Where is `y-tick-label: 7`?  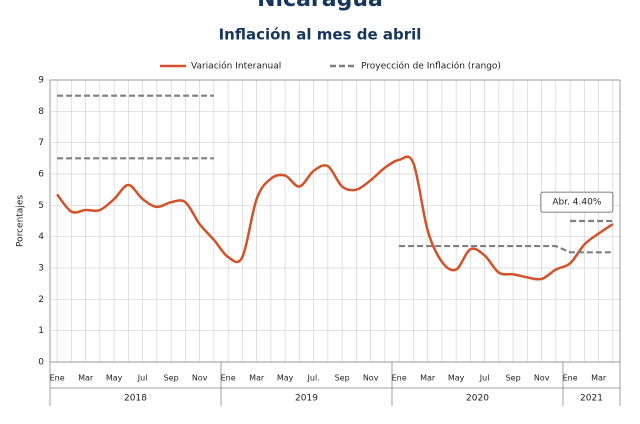 y-tick-label: 7 is located at coordinates (41, 143).